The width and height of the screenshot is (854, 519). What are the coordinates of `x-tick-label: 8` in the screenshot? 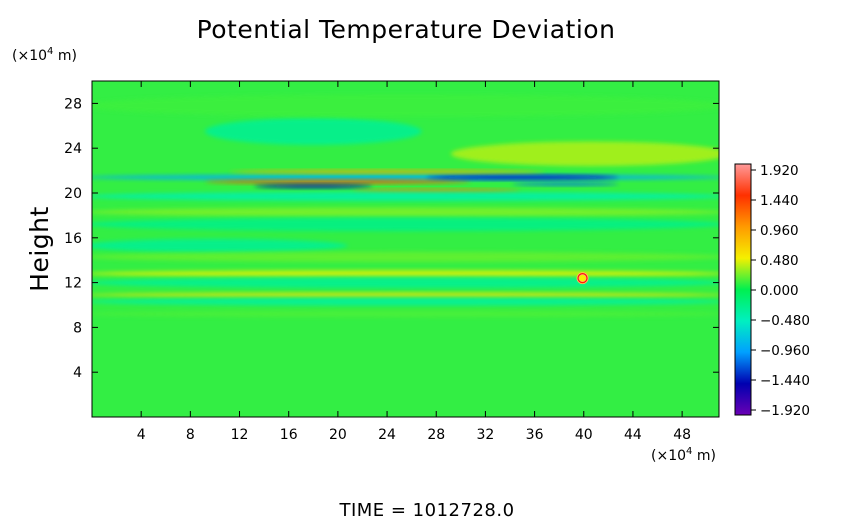 It's located at (190, 435).